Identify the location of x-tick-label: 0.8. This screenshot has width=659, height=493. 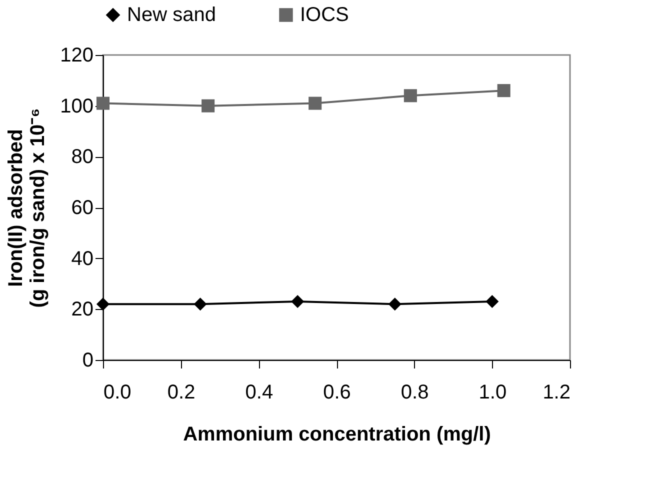
(414, 393).